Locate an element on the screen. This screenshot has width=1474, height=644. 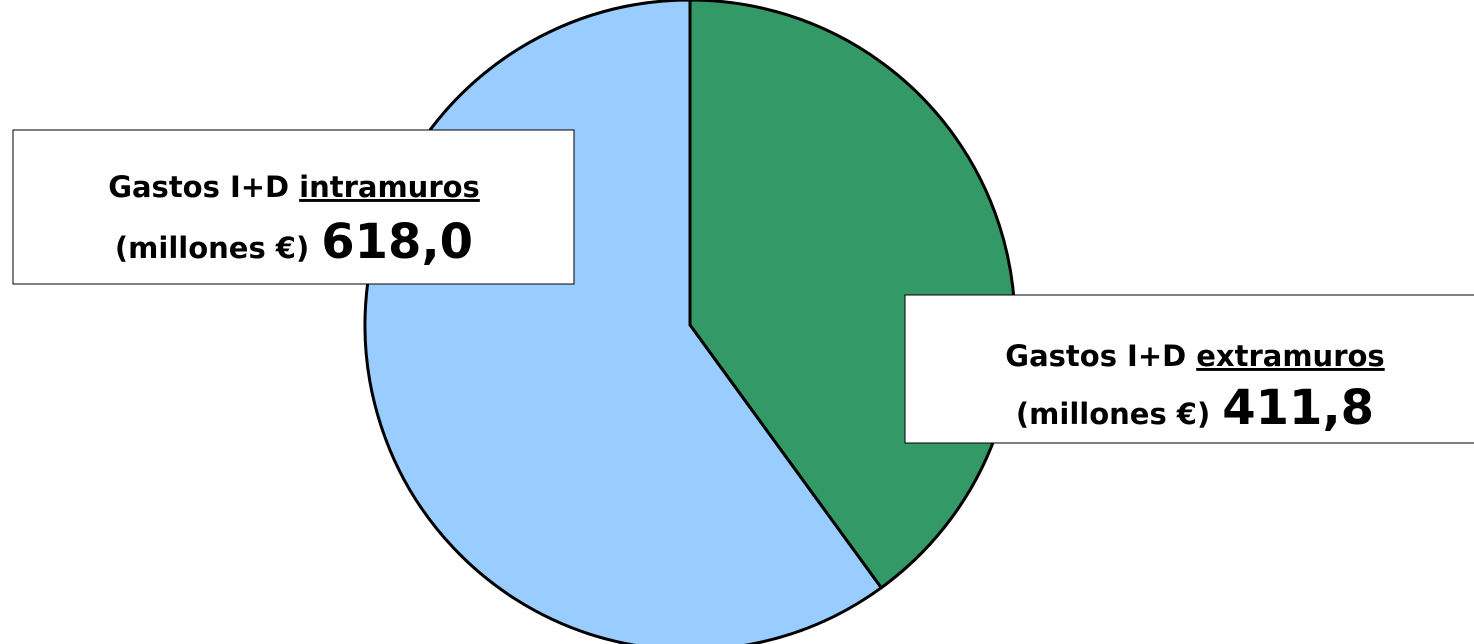
category-label: intramuros is located at coordinates (389, 187).